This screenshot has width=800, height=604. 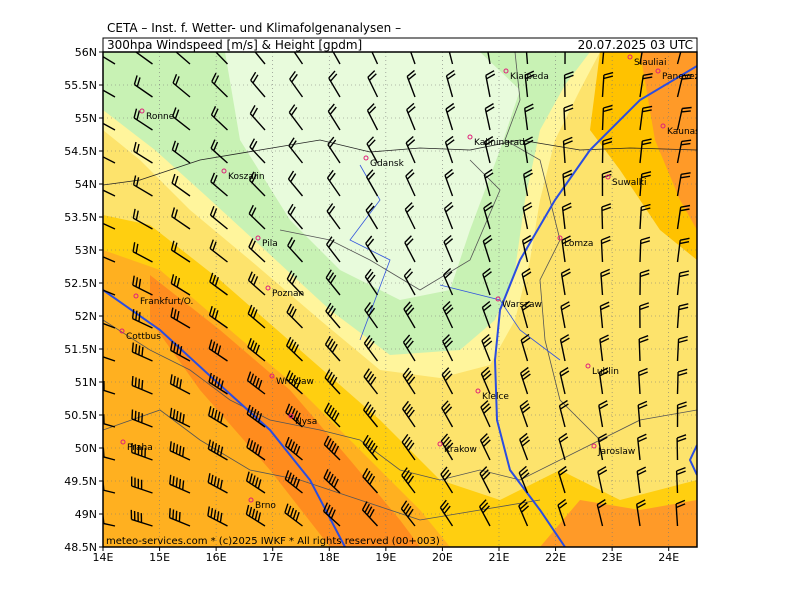 What do you see at coordinates (86, 316) in the screenshot?
I see `lat-label: 52N` at bounding box center [86, 316].